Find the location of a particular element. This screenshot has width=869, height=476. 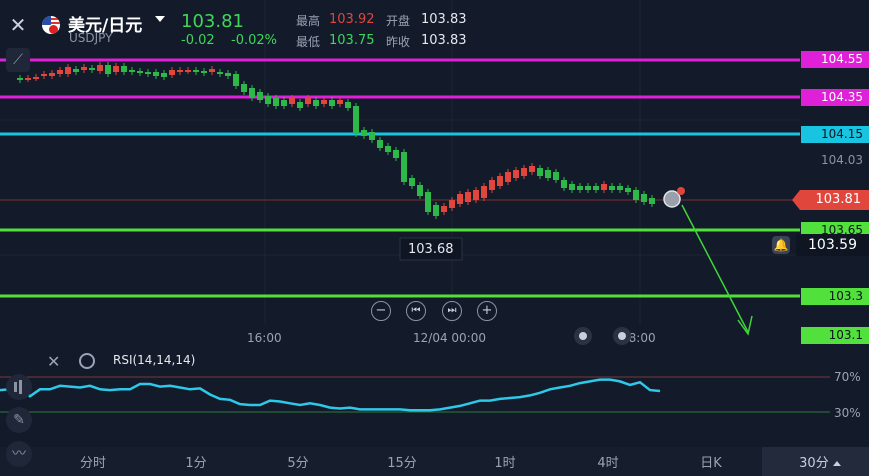

low-label: 最低 is located at coordinates (308, 42).